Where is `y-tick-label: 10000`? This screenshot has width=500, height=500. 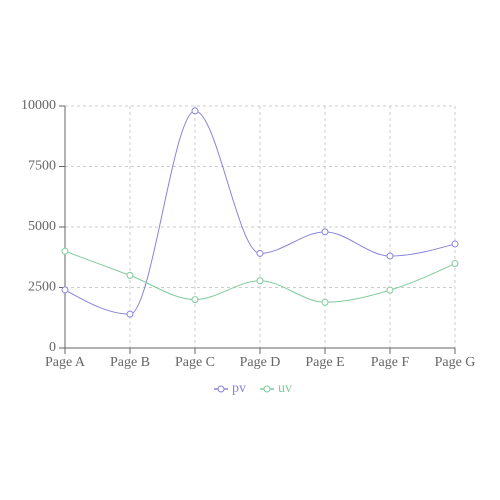
y-tick-label: 10000 is located at coordinates (38, 105).